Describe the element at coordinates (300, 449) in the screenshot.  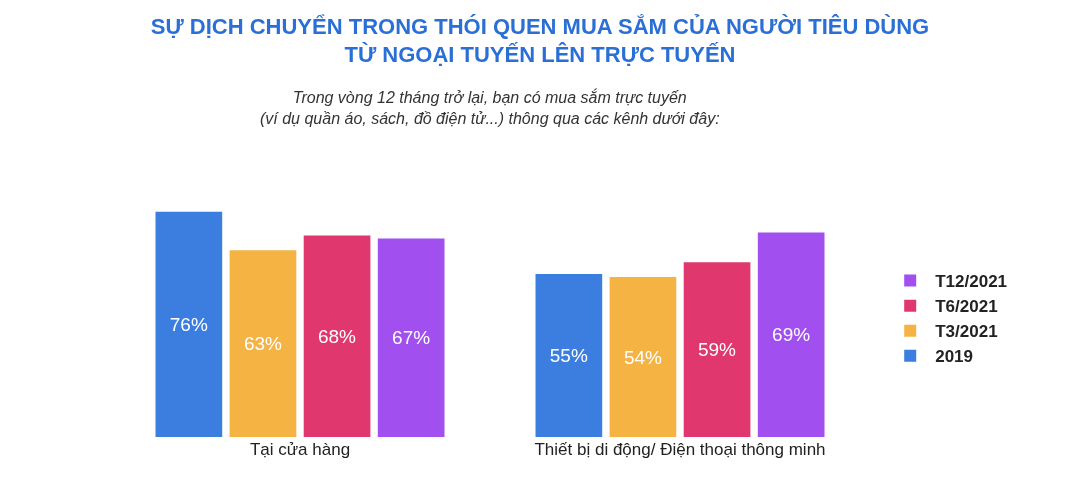
I see `x-tick-label: Tại cửa hàng` at that location.